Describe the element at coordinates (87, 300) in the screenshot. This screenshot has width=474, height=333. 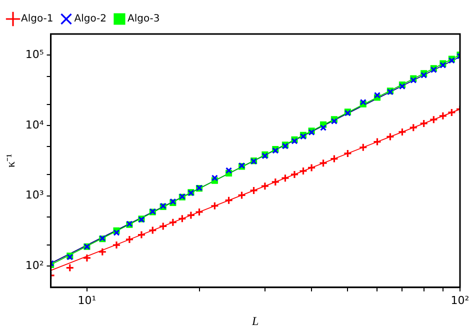
I see `x-tick-label: 10¹` at that location.